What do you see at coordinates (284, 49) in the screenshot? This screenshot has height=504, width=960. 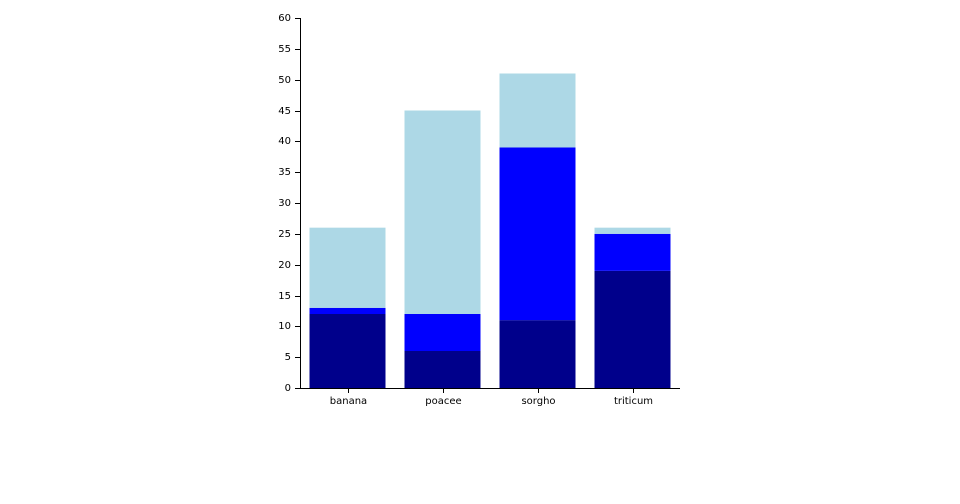 I see `y-tick-label-55: 55` at bounding box center [284, 49].